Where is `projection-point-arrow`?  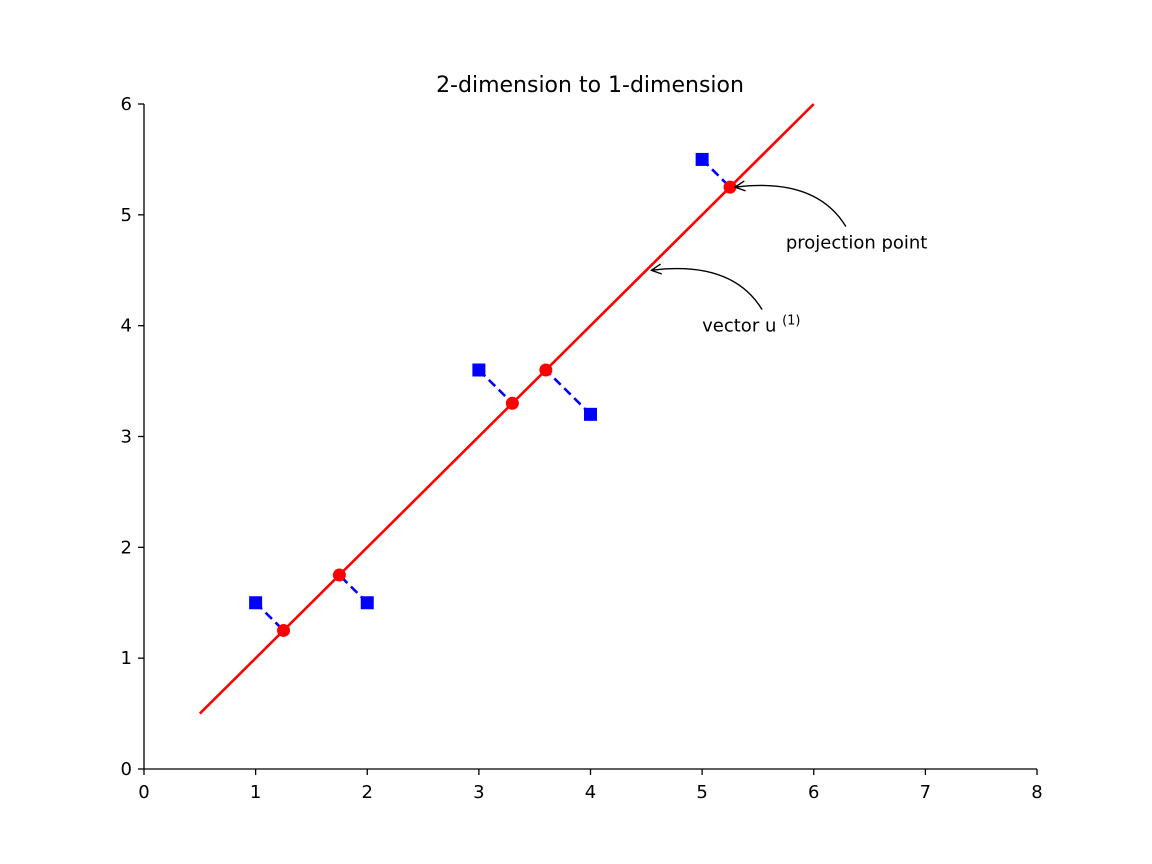 projection-point-arrow is located at coordinates (791, 206).